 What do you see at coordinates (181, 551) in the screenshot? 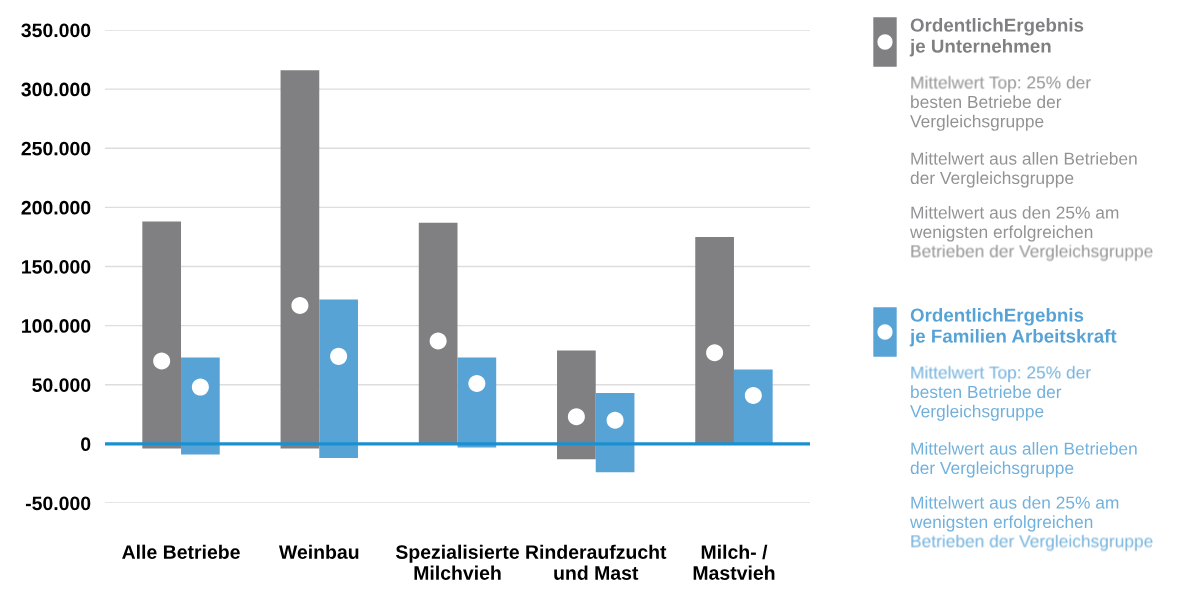
I see `x-tick-label: Alle Betriebe` at bounding box center [181, 551].